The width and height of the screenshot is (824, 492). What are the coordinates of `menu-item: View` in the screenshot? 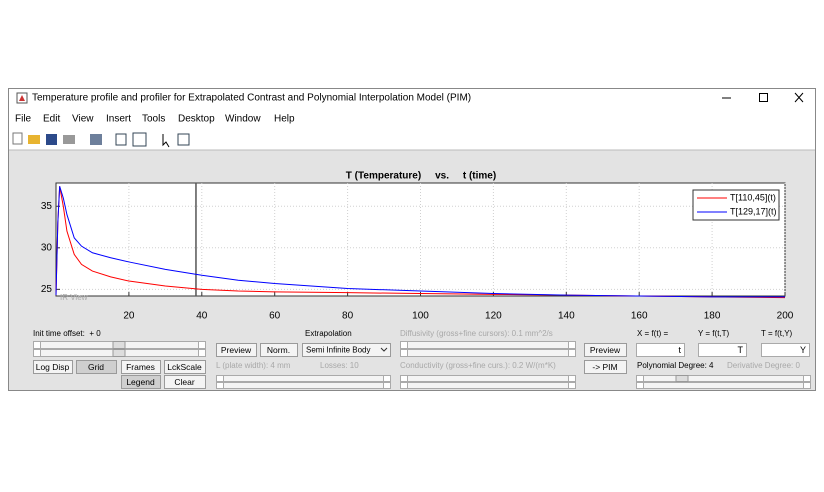 It's located at (83, 119).